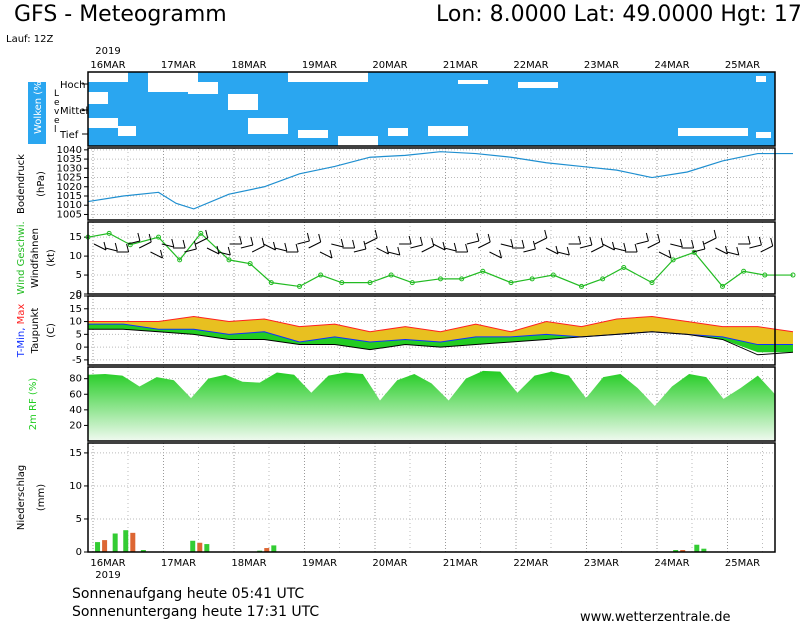 This screenshot has height=625, width=800. Describe the element at coordinates (440, 260) in the screenshot. I see `wind-speed-line` at that location.